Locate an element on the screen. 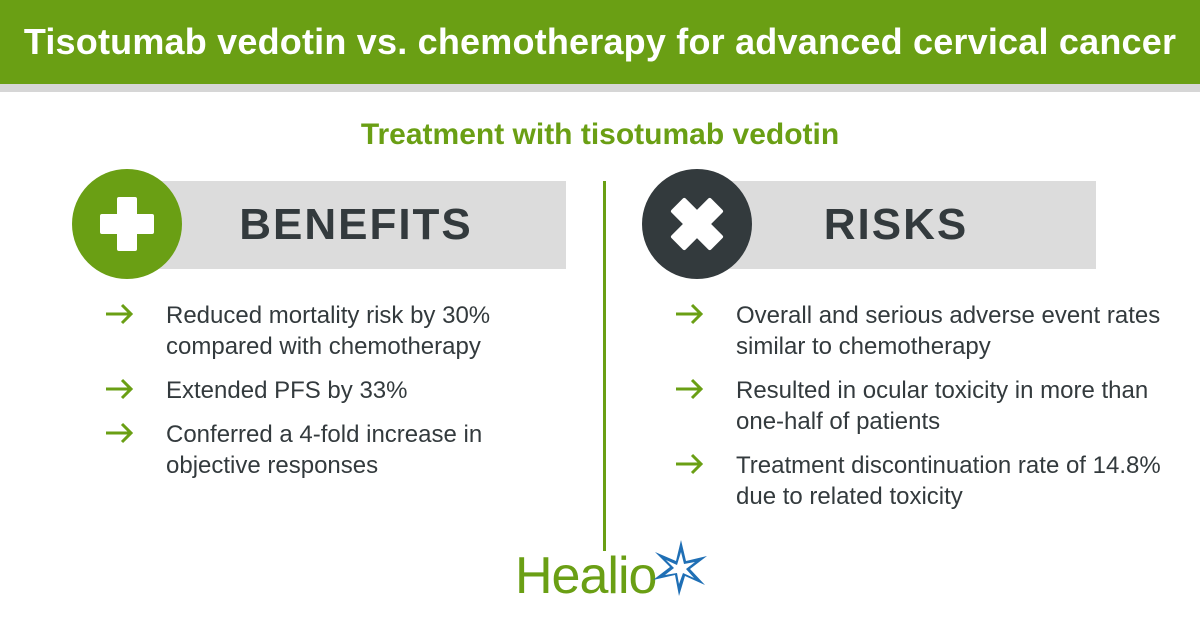 The image size is (1200, 630). risks-header: RISKS is located at coordinates (896, 225).